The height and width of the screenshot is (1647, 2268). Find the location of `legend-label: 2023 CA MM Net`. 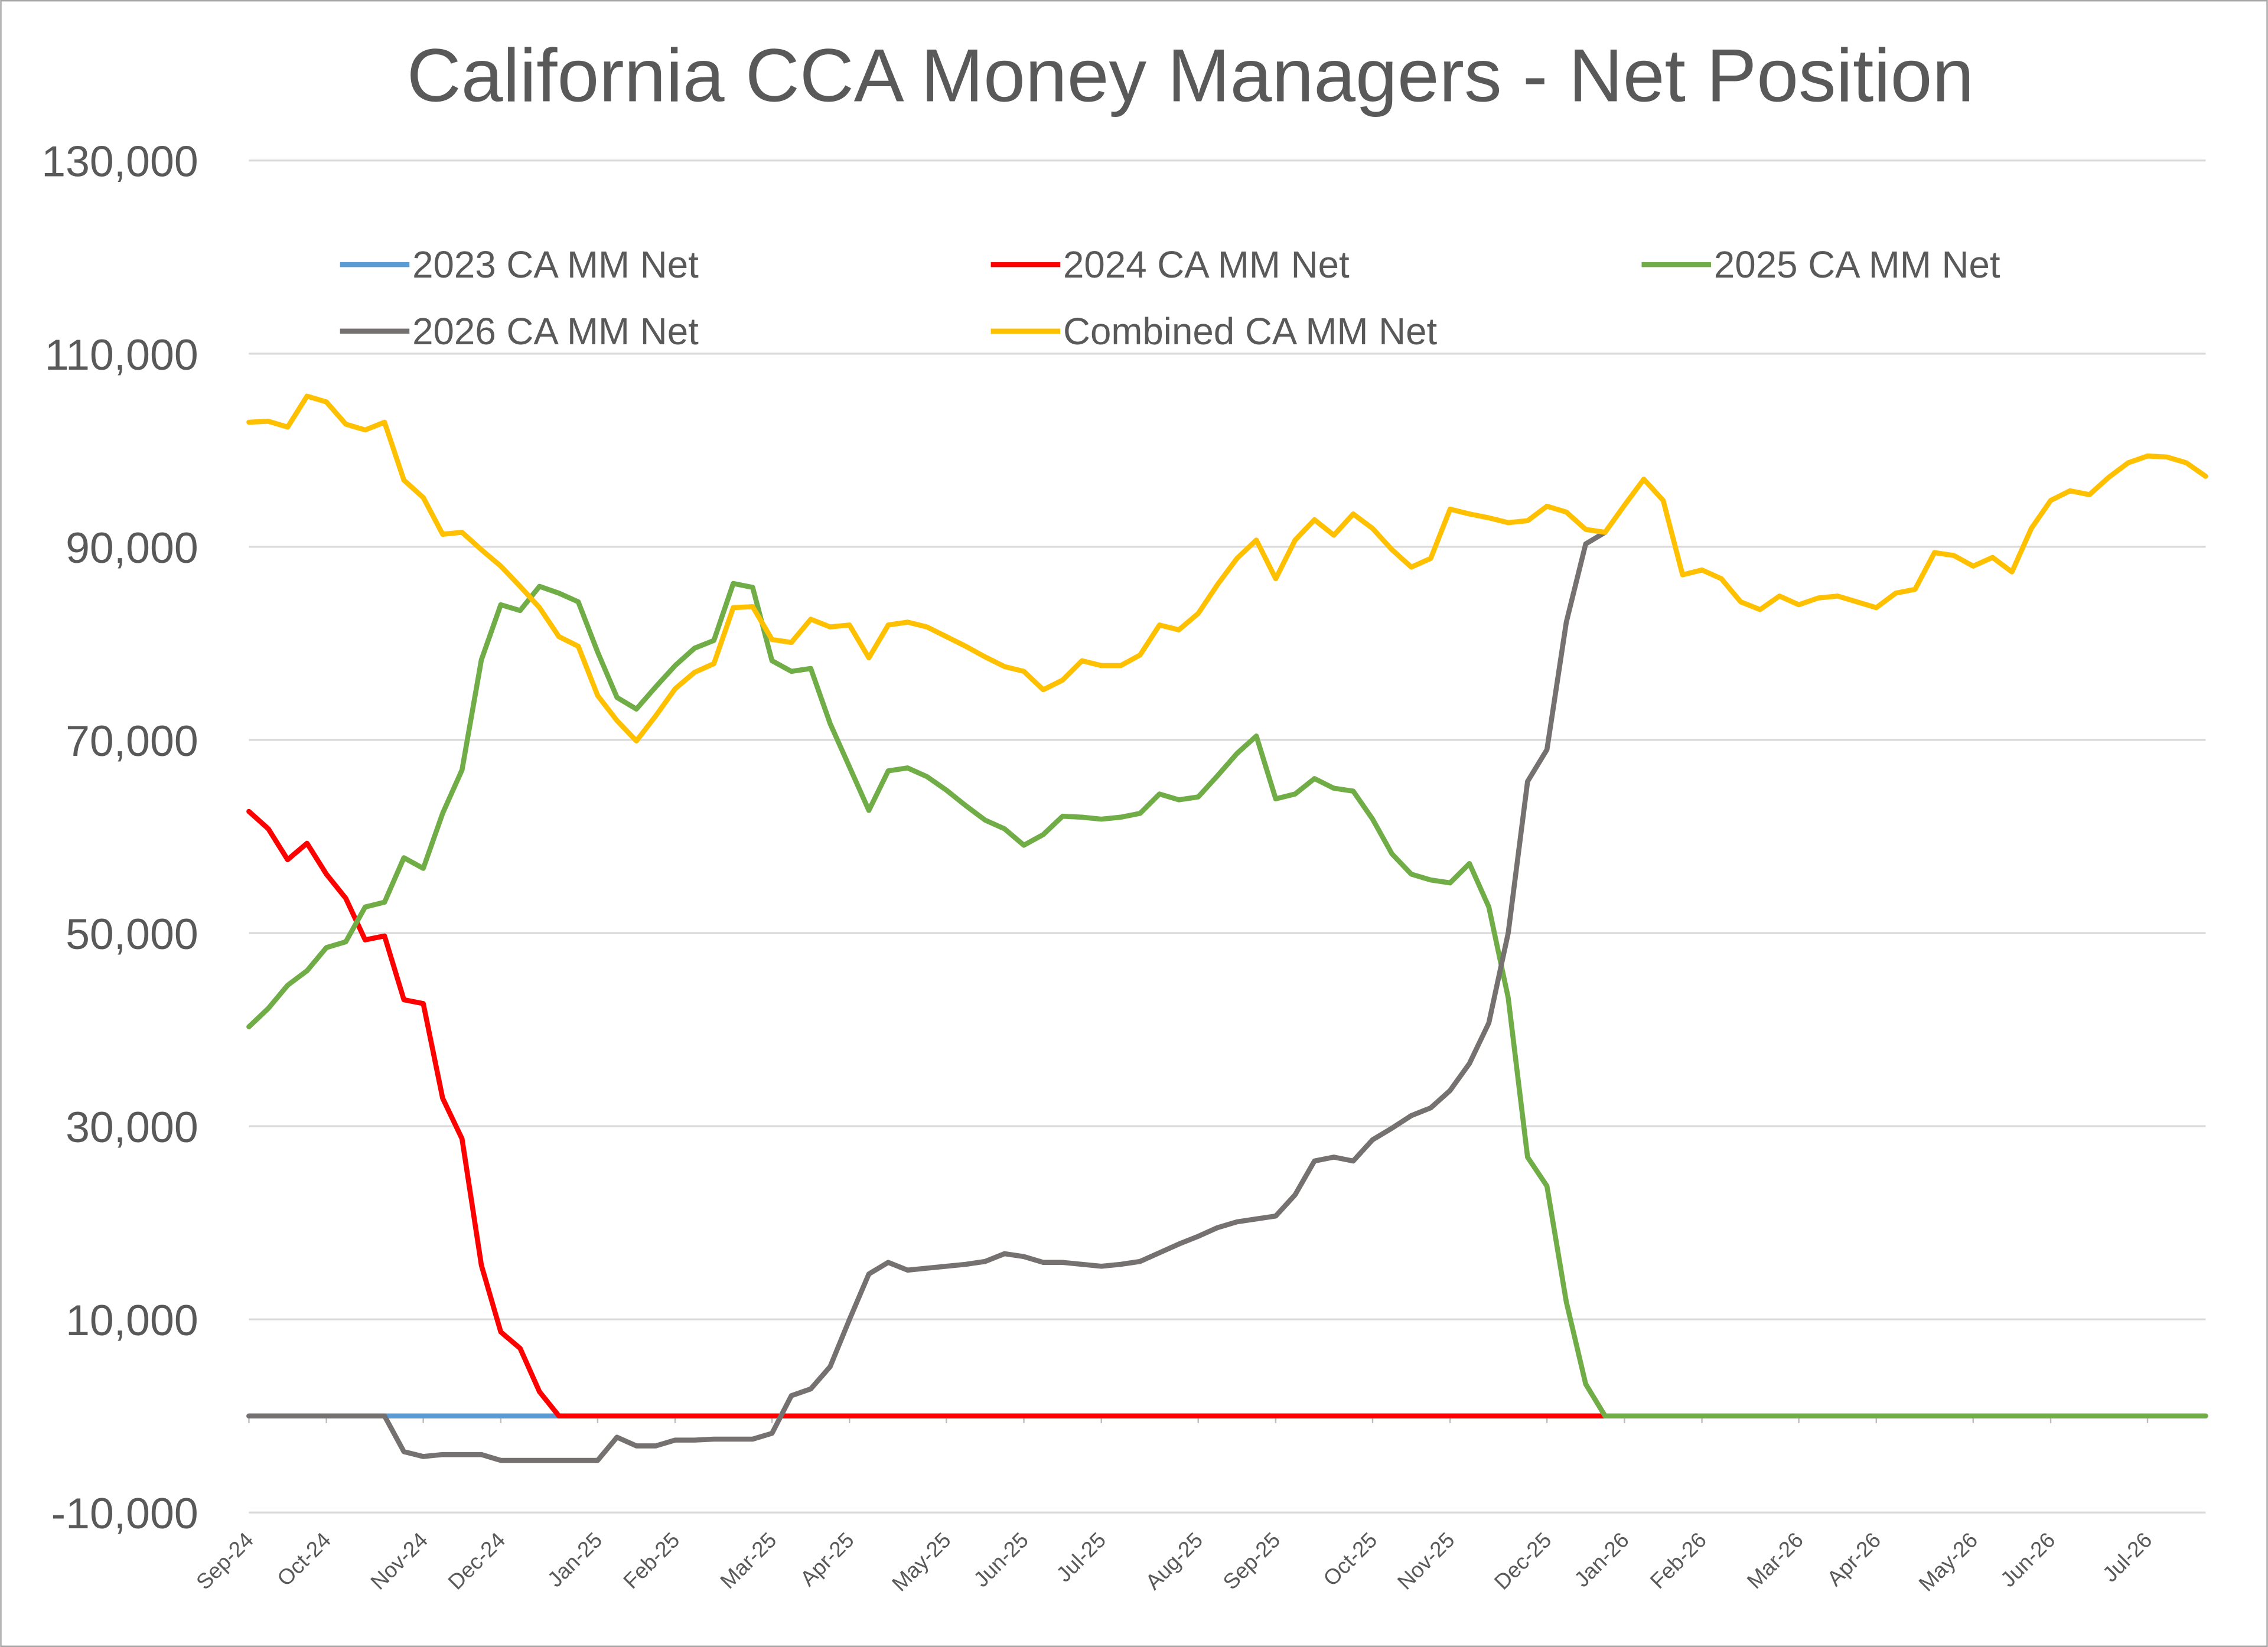

legend-label: 2023 CA MM Net is located at coordinates (555, 265).